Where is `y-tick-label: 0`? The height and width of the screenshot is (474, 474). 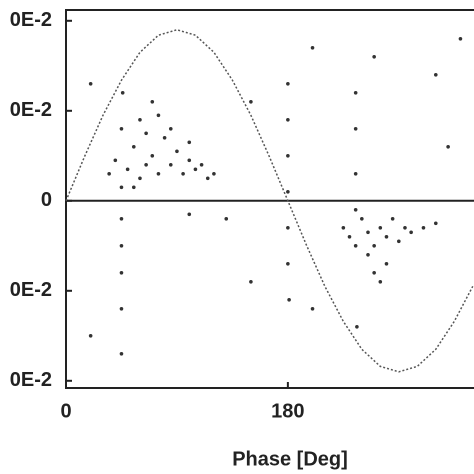 y-tick-label: 0 is located at coordinates (46, 200).